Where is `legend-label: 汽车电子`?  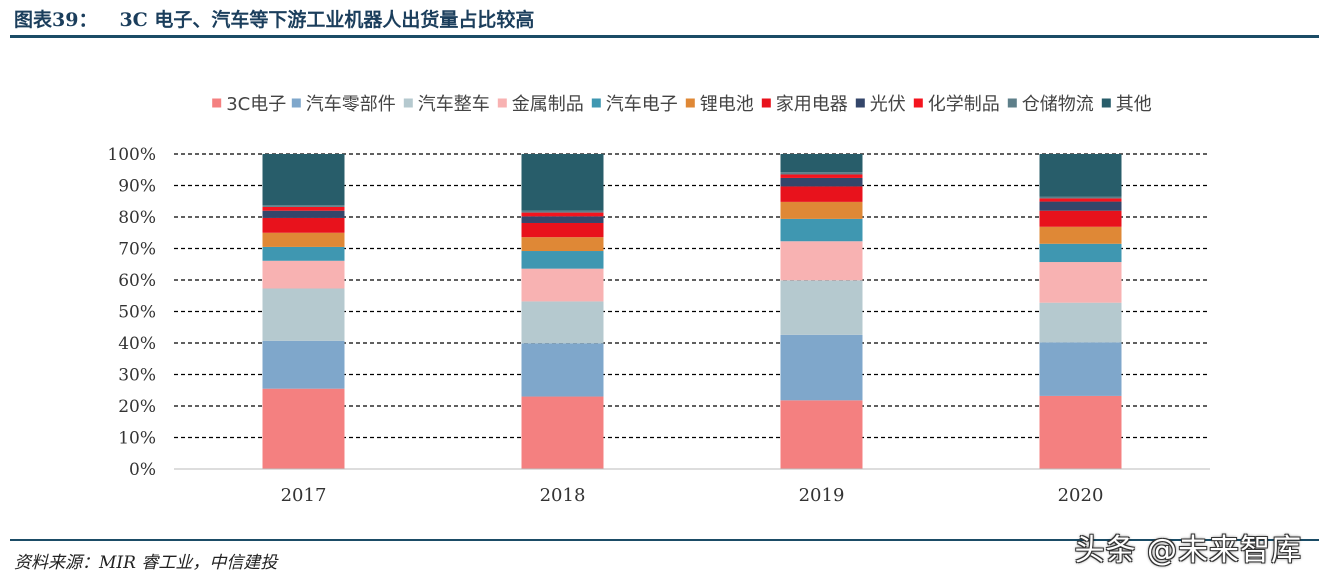
legend-label: 汽车电子 is located at coordinates (642, 104).